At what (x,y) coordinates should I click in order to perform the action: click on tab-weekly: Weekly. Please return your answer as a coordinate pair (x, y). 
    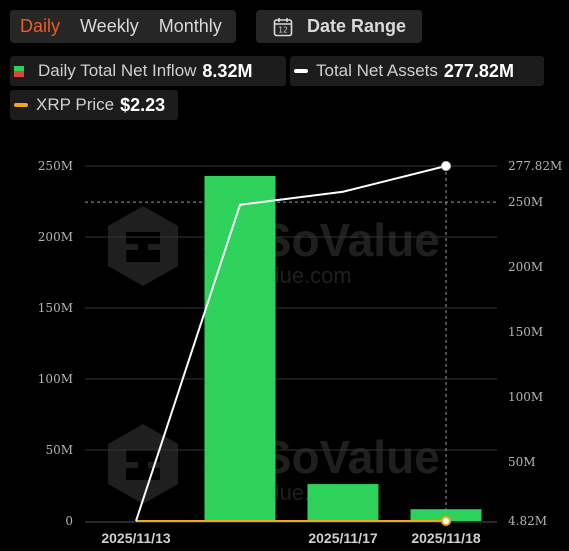
    Looking at the image, I should click on (109, 26).